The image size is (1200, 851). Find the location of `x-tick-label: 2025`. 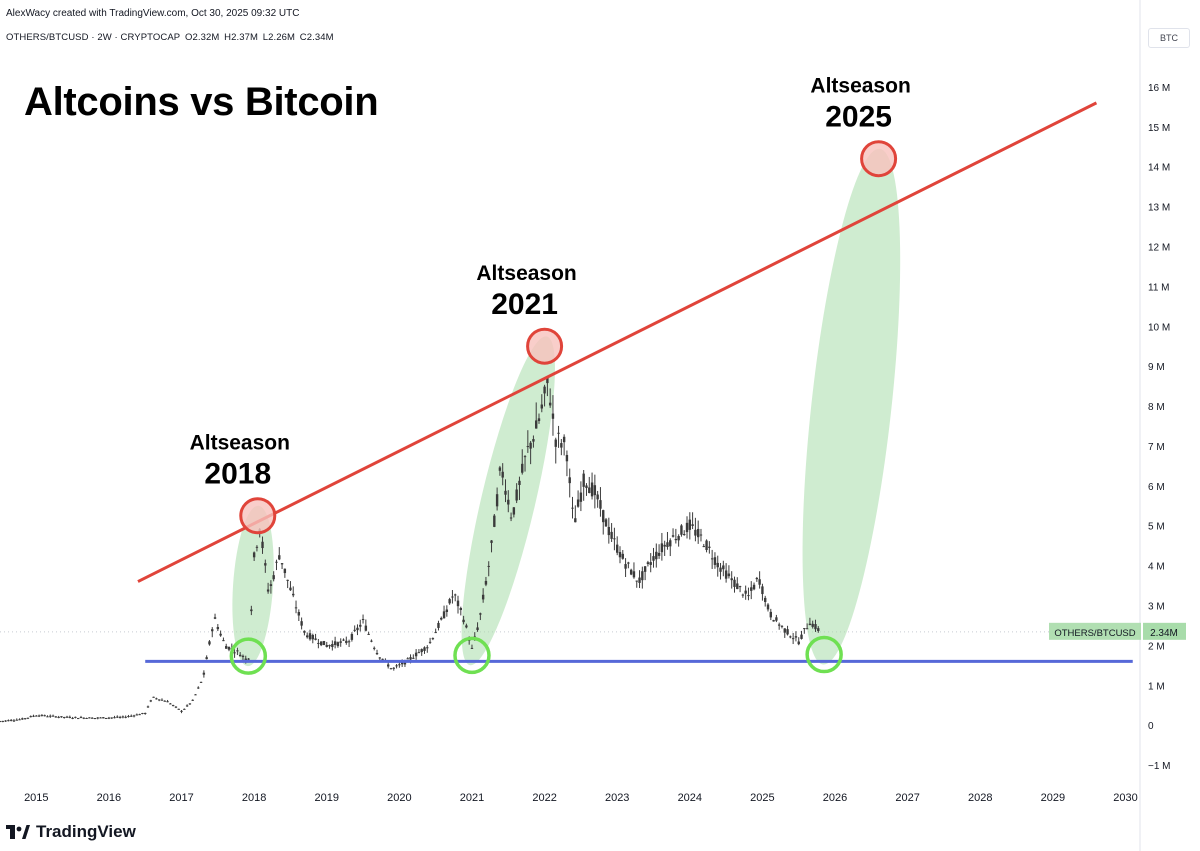

x-tick-label: 2025 is located at coordinates (762, 798).